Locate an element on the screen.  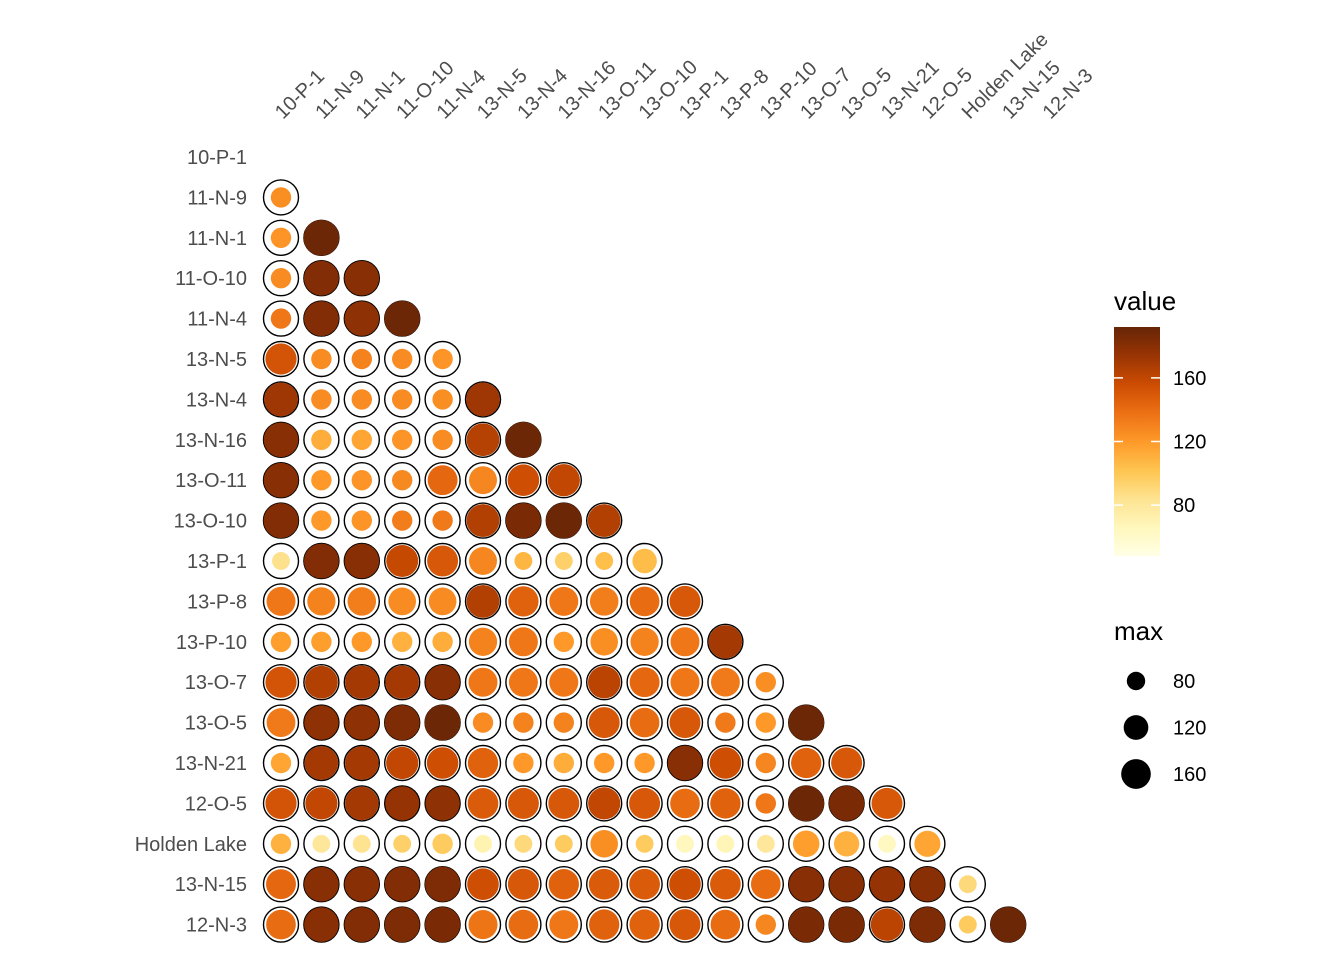
y-tick-label: 13-P-8 is located at coordinates (217, 602).